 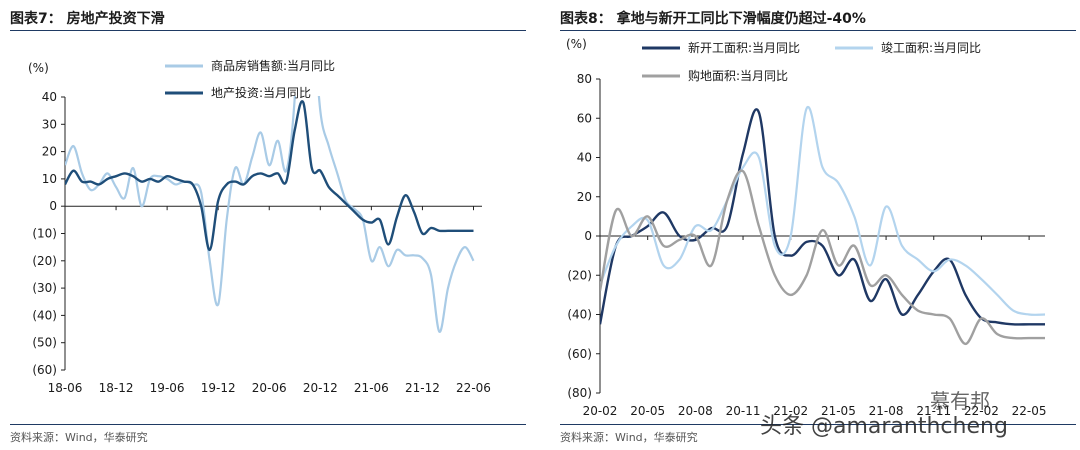 What do you see at coordinates (695, 411) in the screenshot?
I see `x-tick-label: 20-08` at bounding box center [695, 411].